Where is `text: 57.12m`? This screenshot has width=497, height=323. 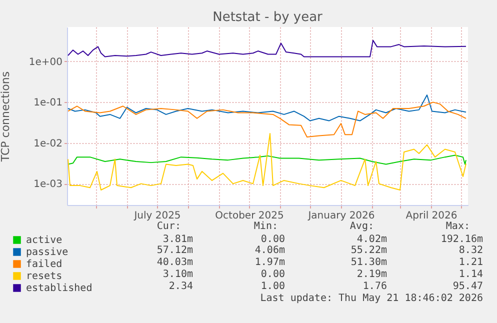 text: 57.12m is located at coordinates (174, 251).